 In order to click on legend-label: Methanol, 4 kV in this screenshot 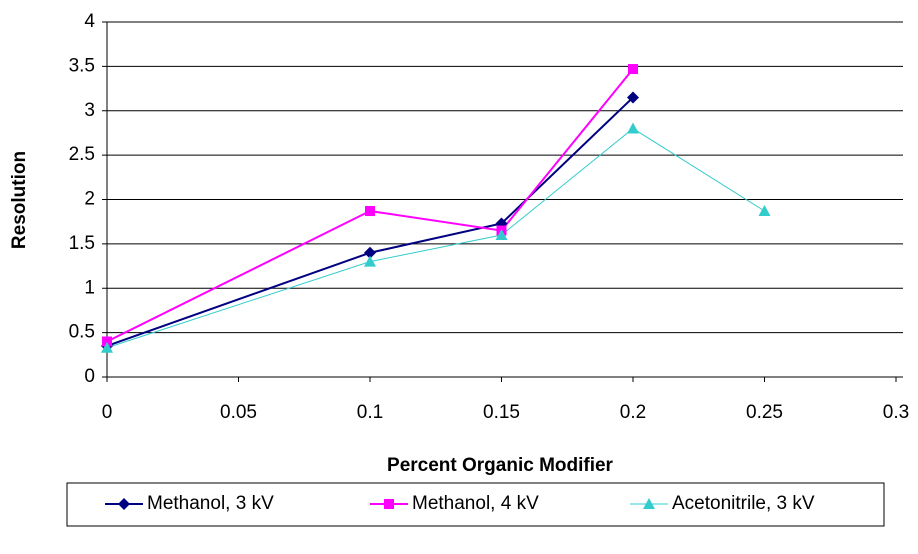, I will do `click(475, 503)`.